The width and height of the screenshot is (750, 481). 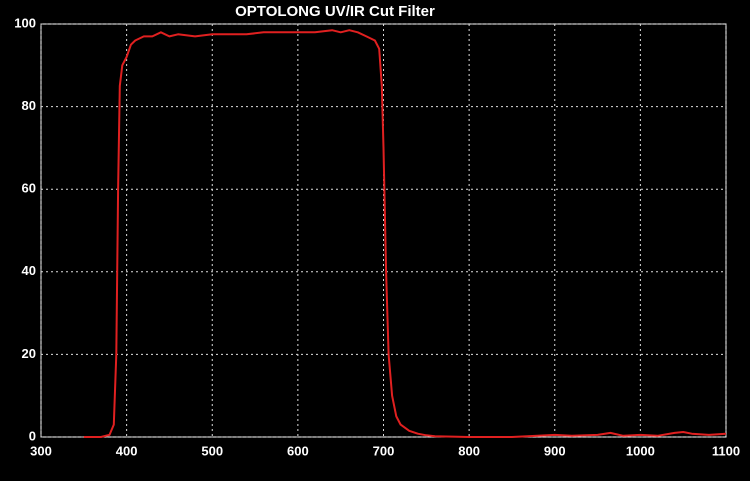 What do you see at coordinates (640, 450) in the screenshot?
I see `x-tick-label: 1000` at bounding box center [640, 450].